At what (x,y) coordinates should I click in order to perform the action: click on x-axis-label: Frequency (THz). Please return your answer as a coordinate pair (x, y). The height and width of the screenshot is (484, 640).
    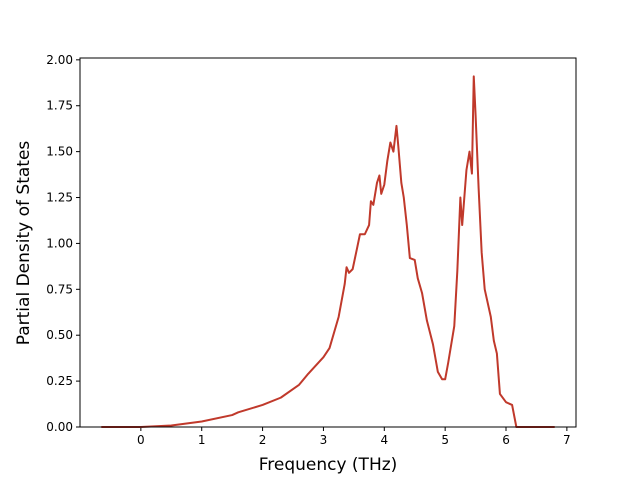
    Looking at the image, I should click on (328, 465).